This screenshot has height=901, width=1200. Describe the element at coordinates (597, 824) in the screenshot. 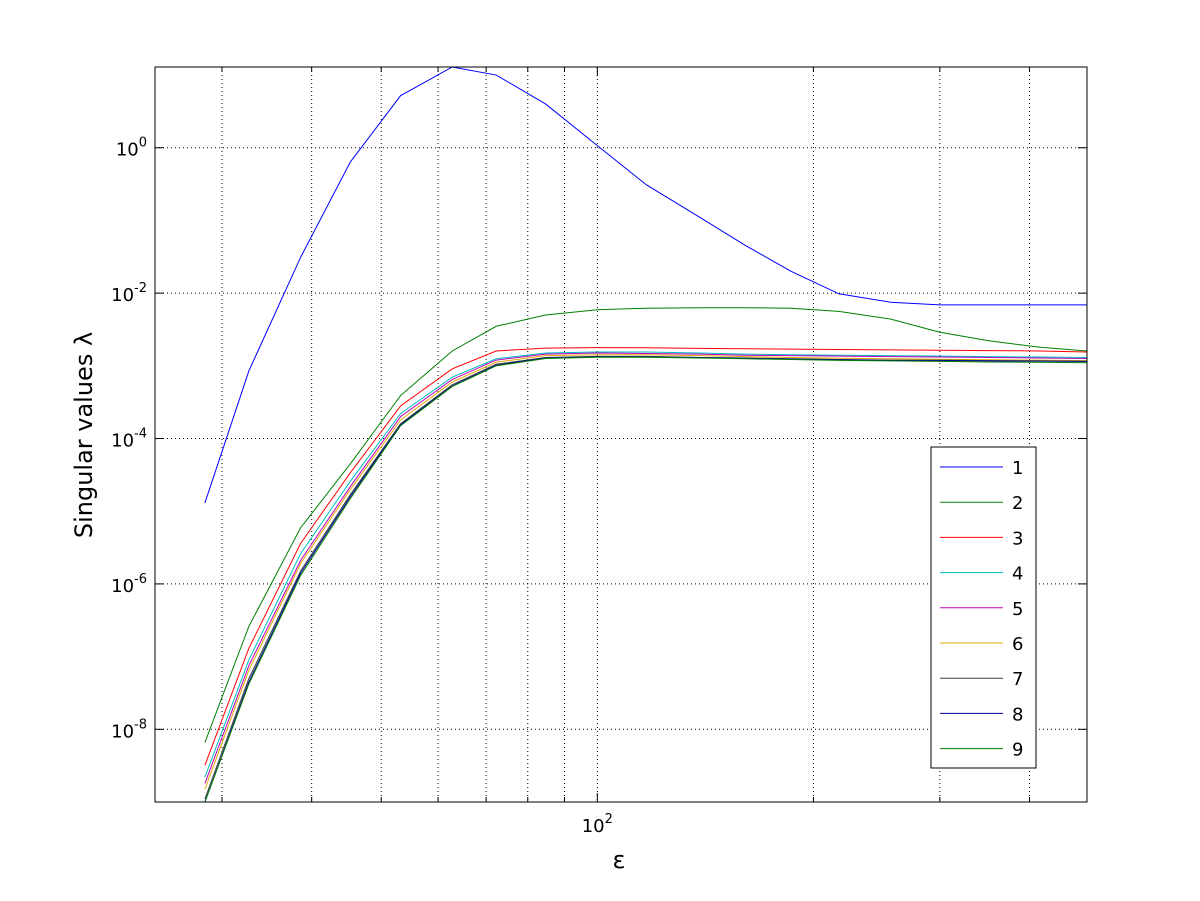

I see `tick-label: 10²` at that location.